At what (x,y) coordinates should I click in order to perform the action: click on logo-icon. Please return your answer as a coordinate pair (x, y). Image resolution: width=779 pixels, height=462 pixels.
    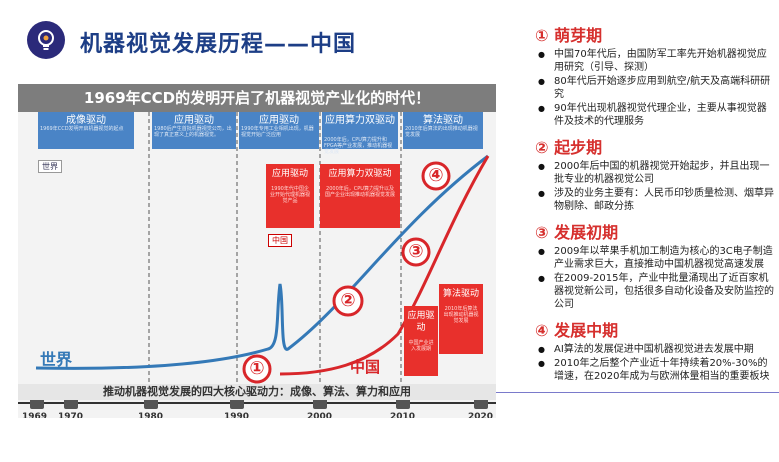
    Looking at the image, I should click on (46, 40).